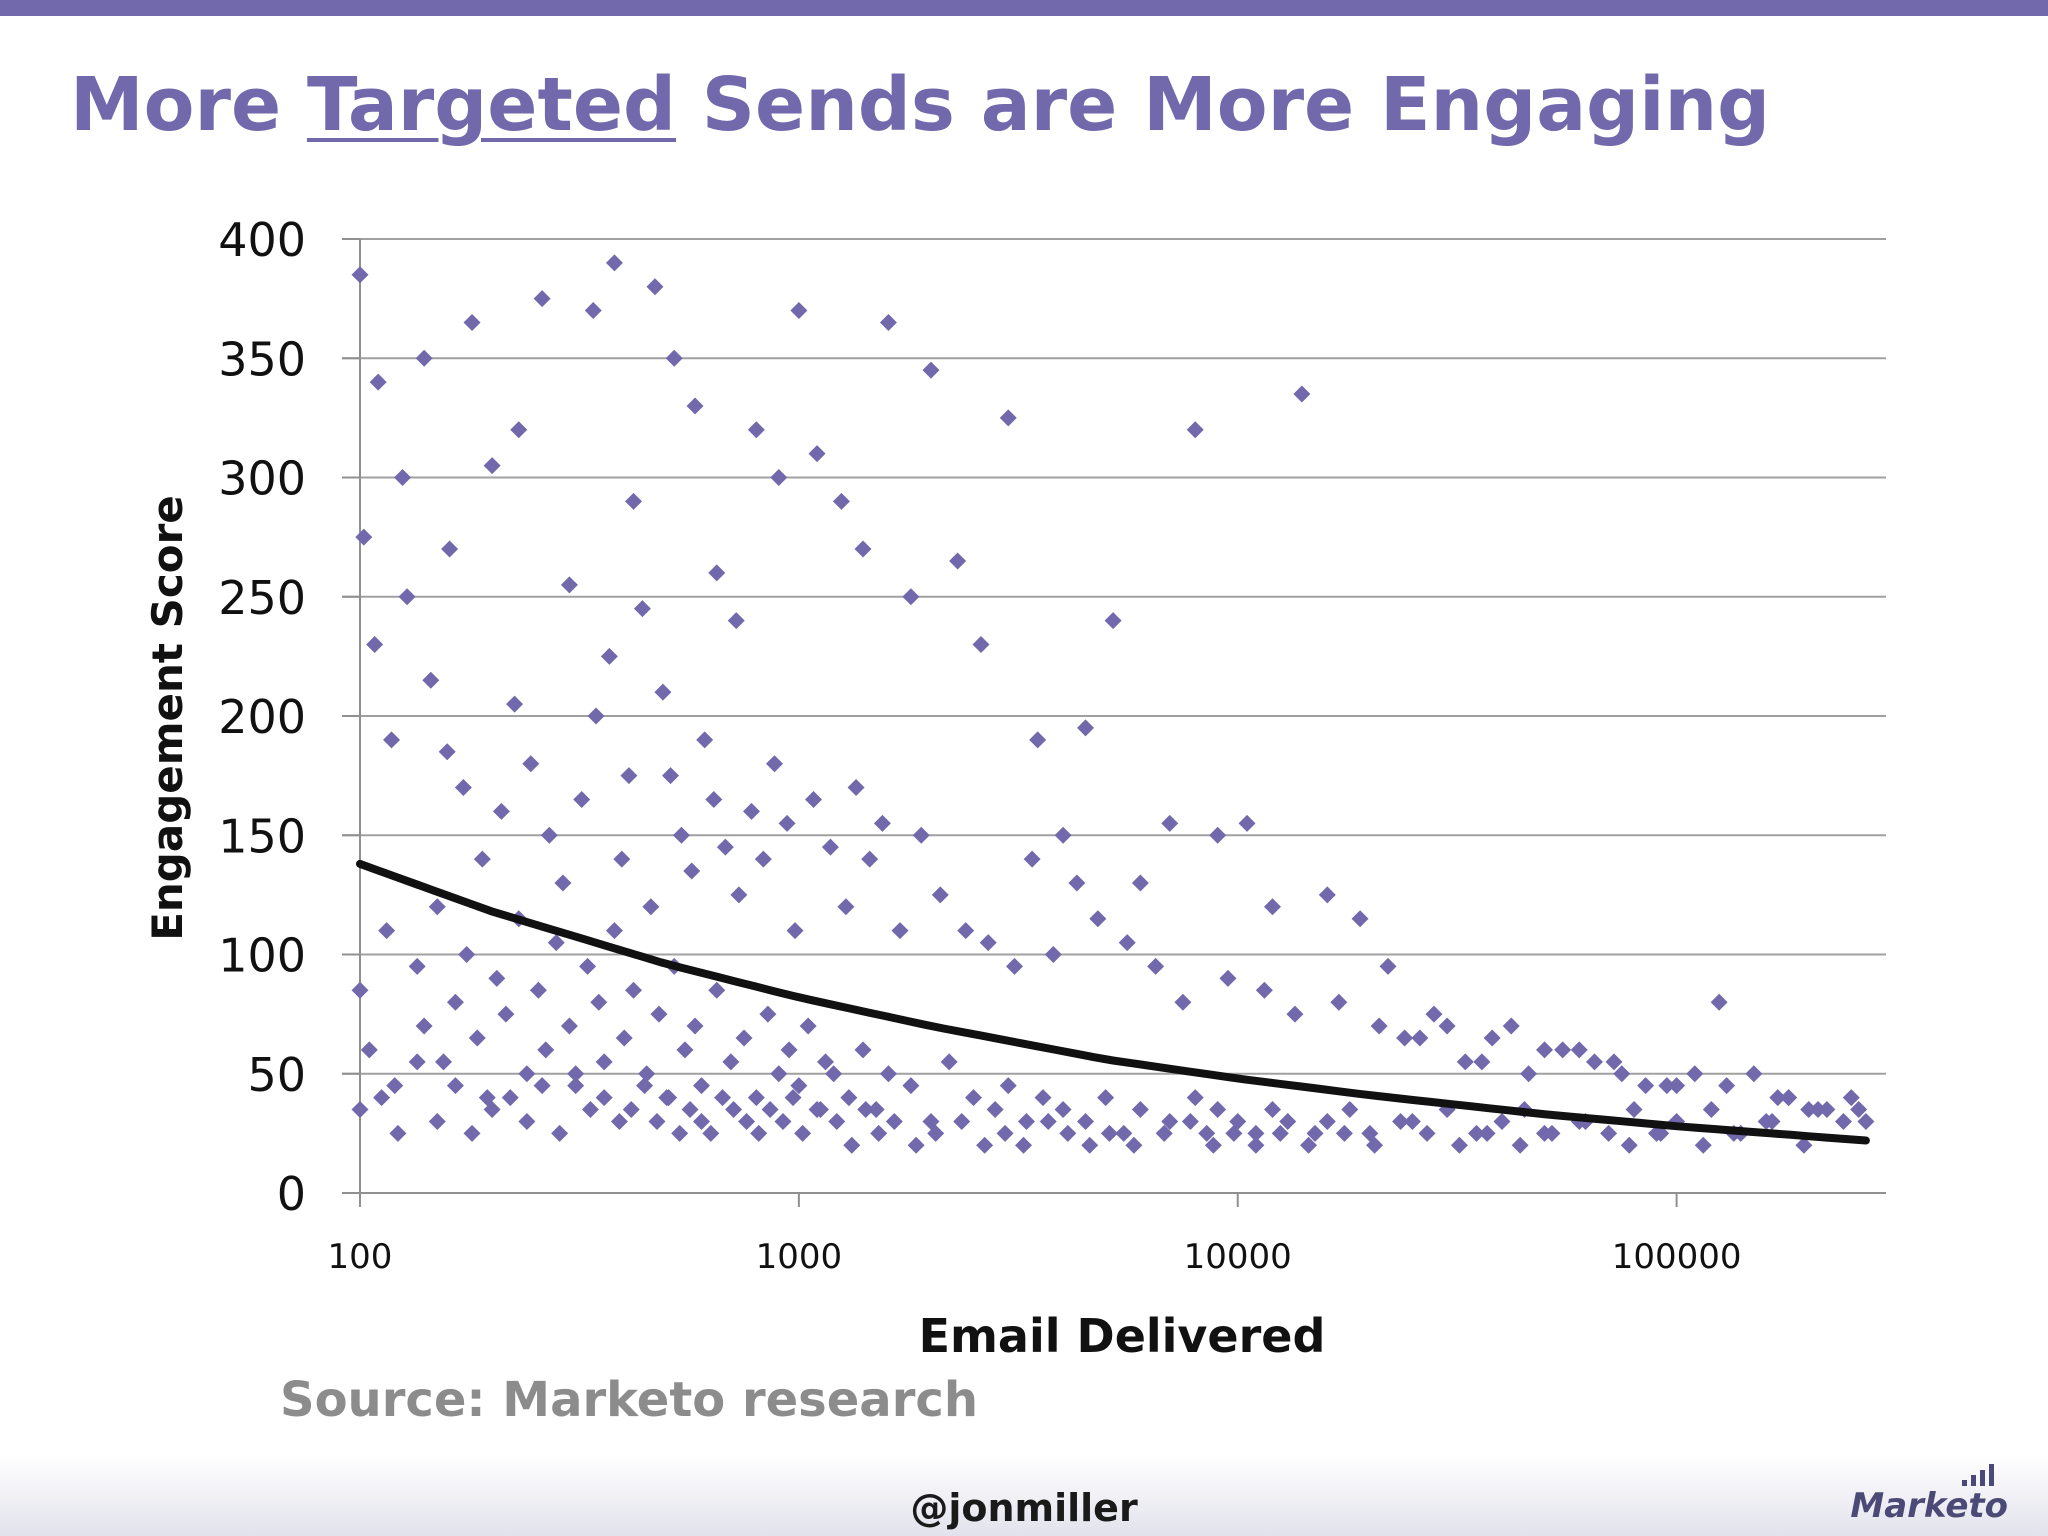 This screenshot has width=2048, height=1536. I want to click on x-tick-label: 100000, so click(1677, 1257).